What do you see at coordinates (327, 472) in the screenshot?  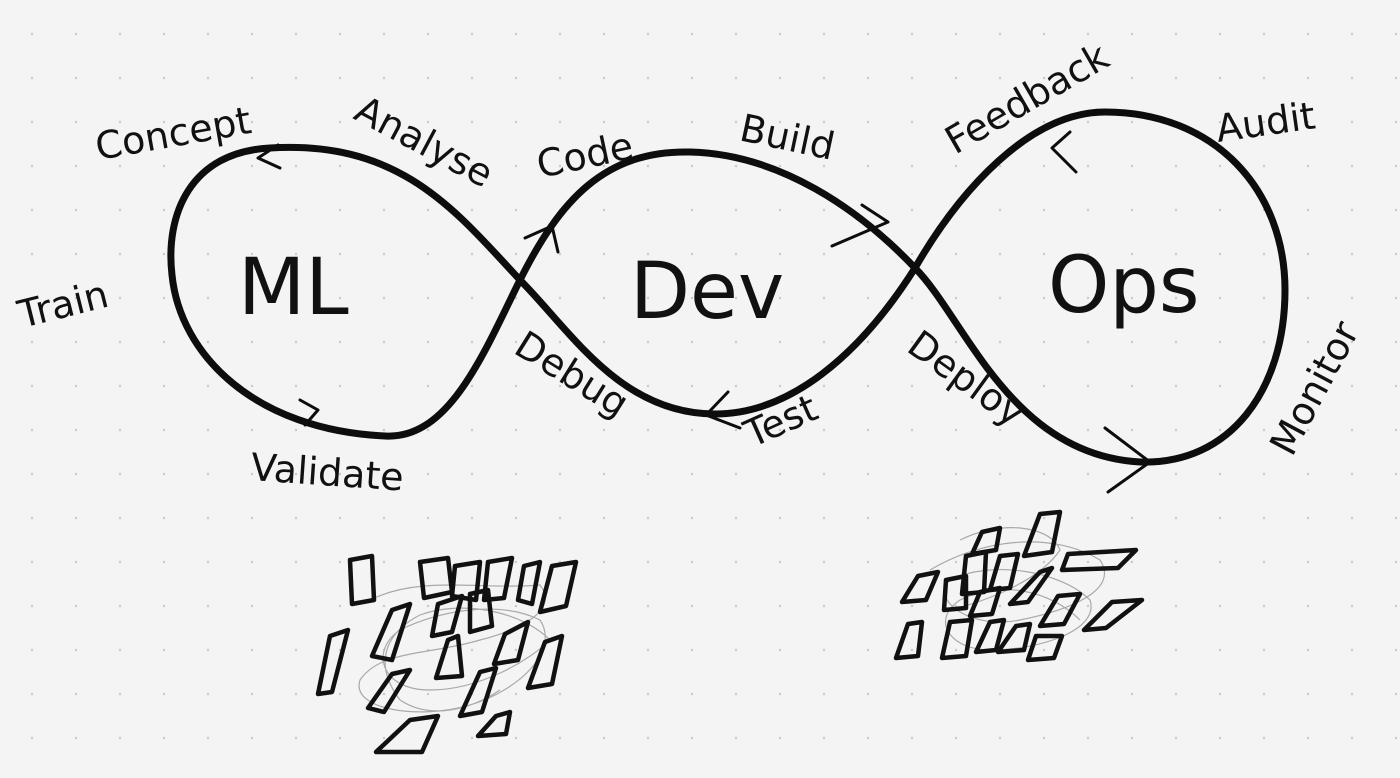 I see `stage-label-validate: Validate` at bounding box center [327, 472].